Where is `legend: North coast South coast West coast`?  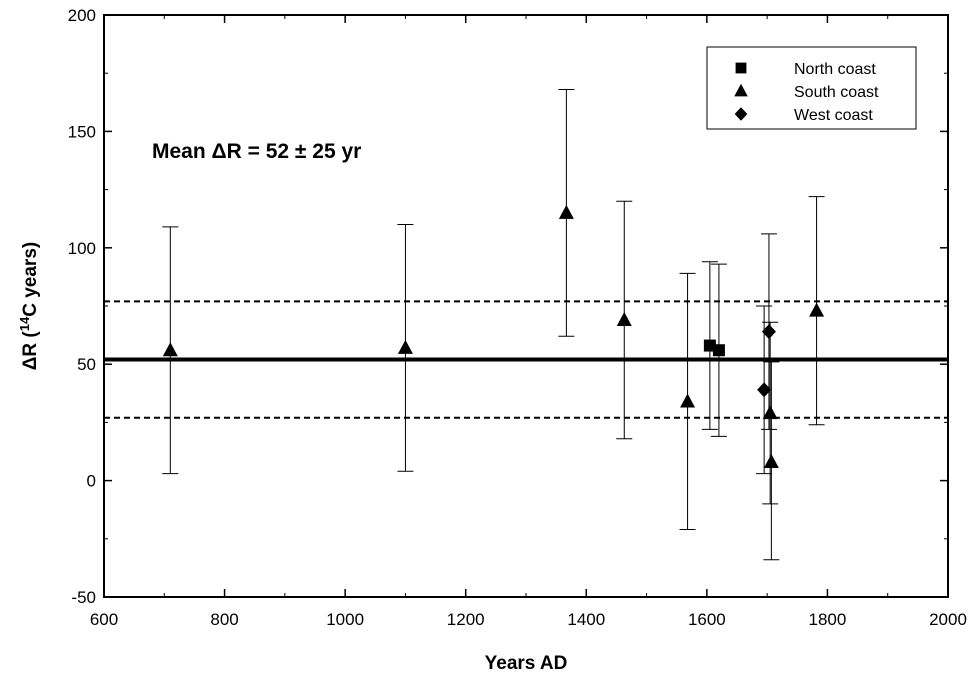 legend: North coast South coast West coast is located at coordinates (811, 88).